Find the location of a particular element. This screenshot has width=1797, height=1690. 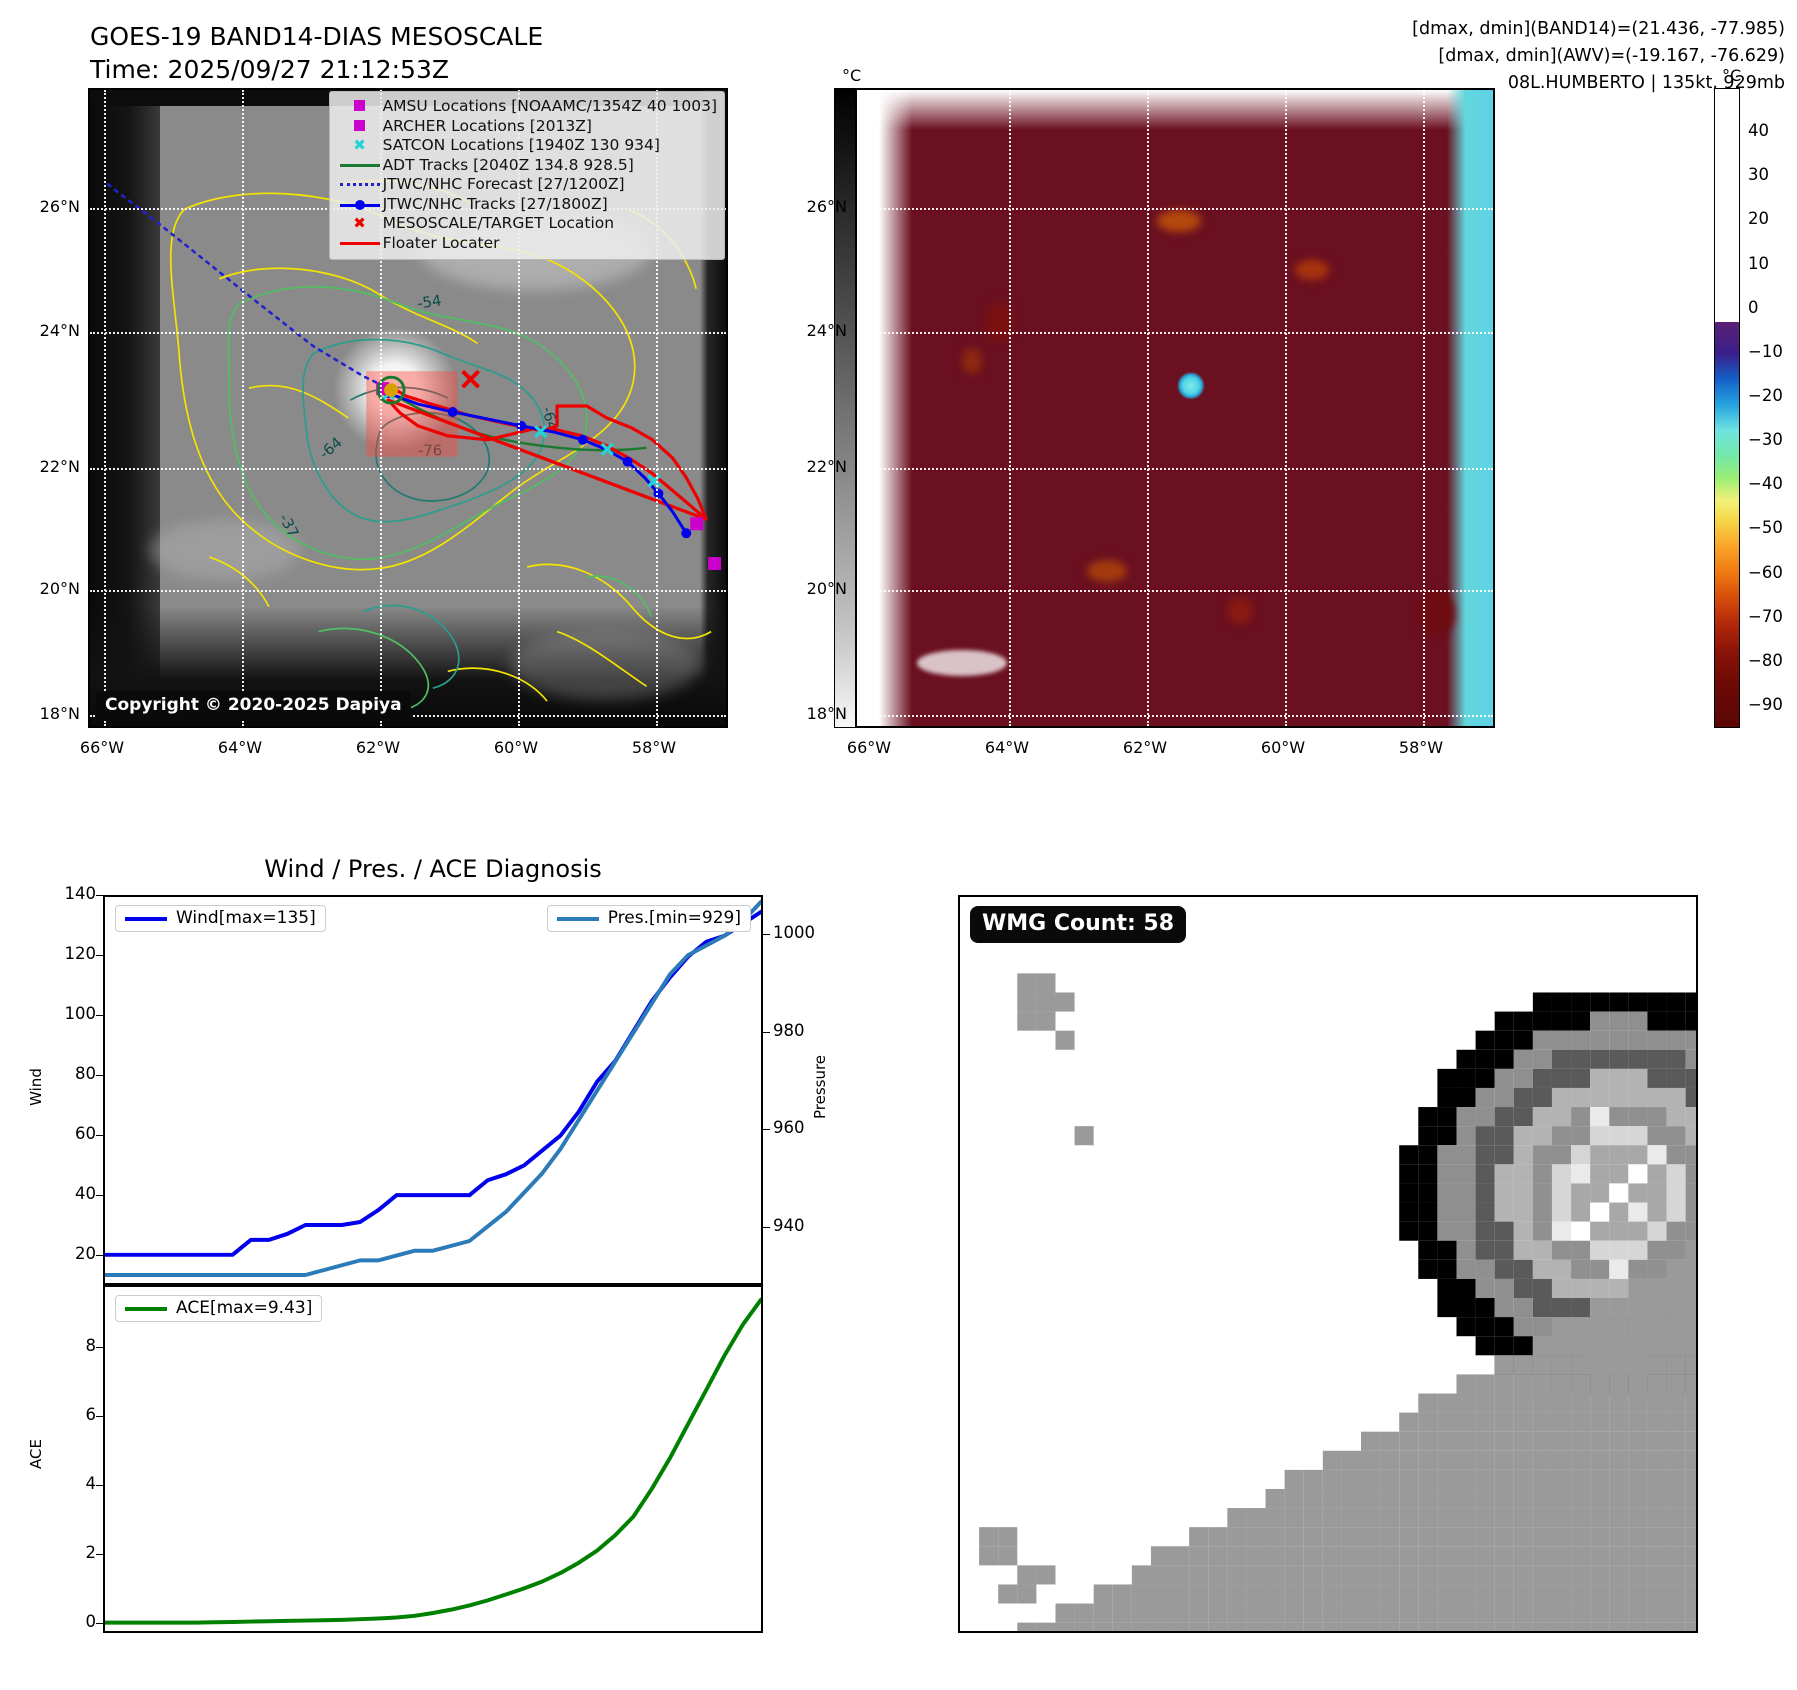

pressure-legend: Pres.[min=929] is located at coordinates (648, 918).